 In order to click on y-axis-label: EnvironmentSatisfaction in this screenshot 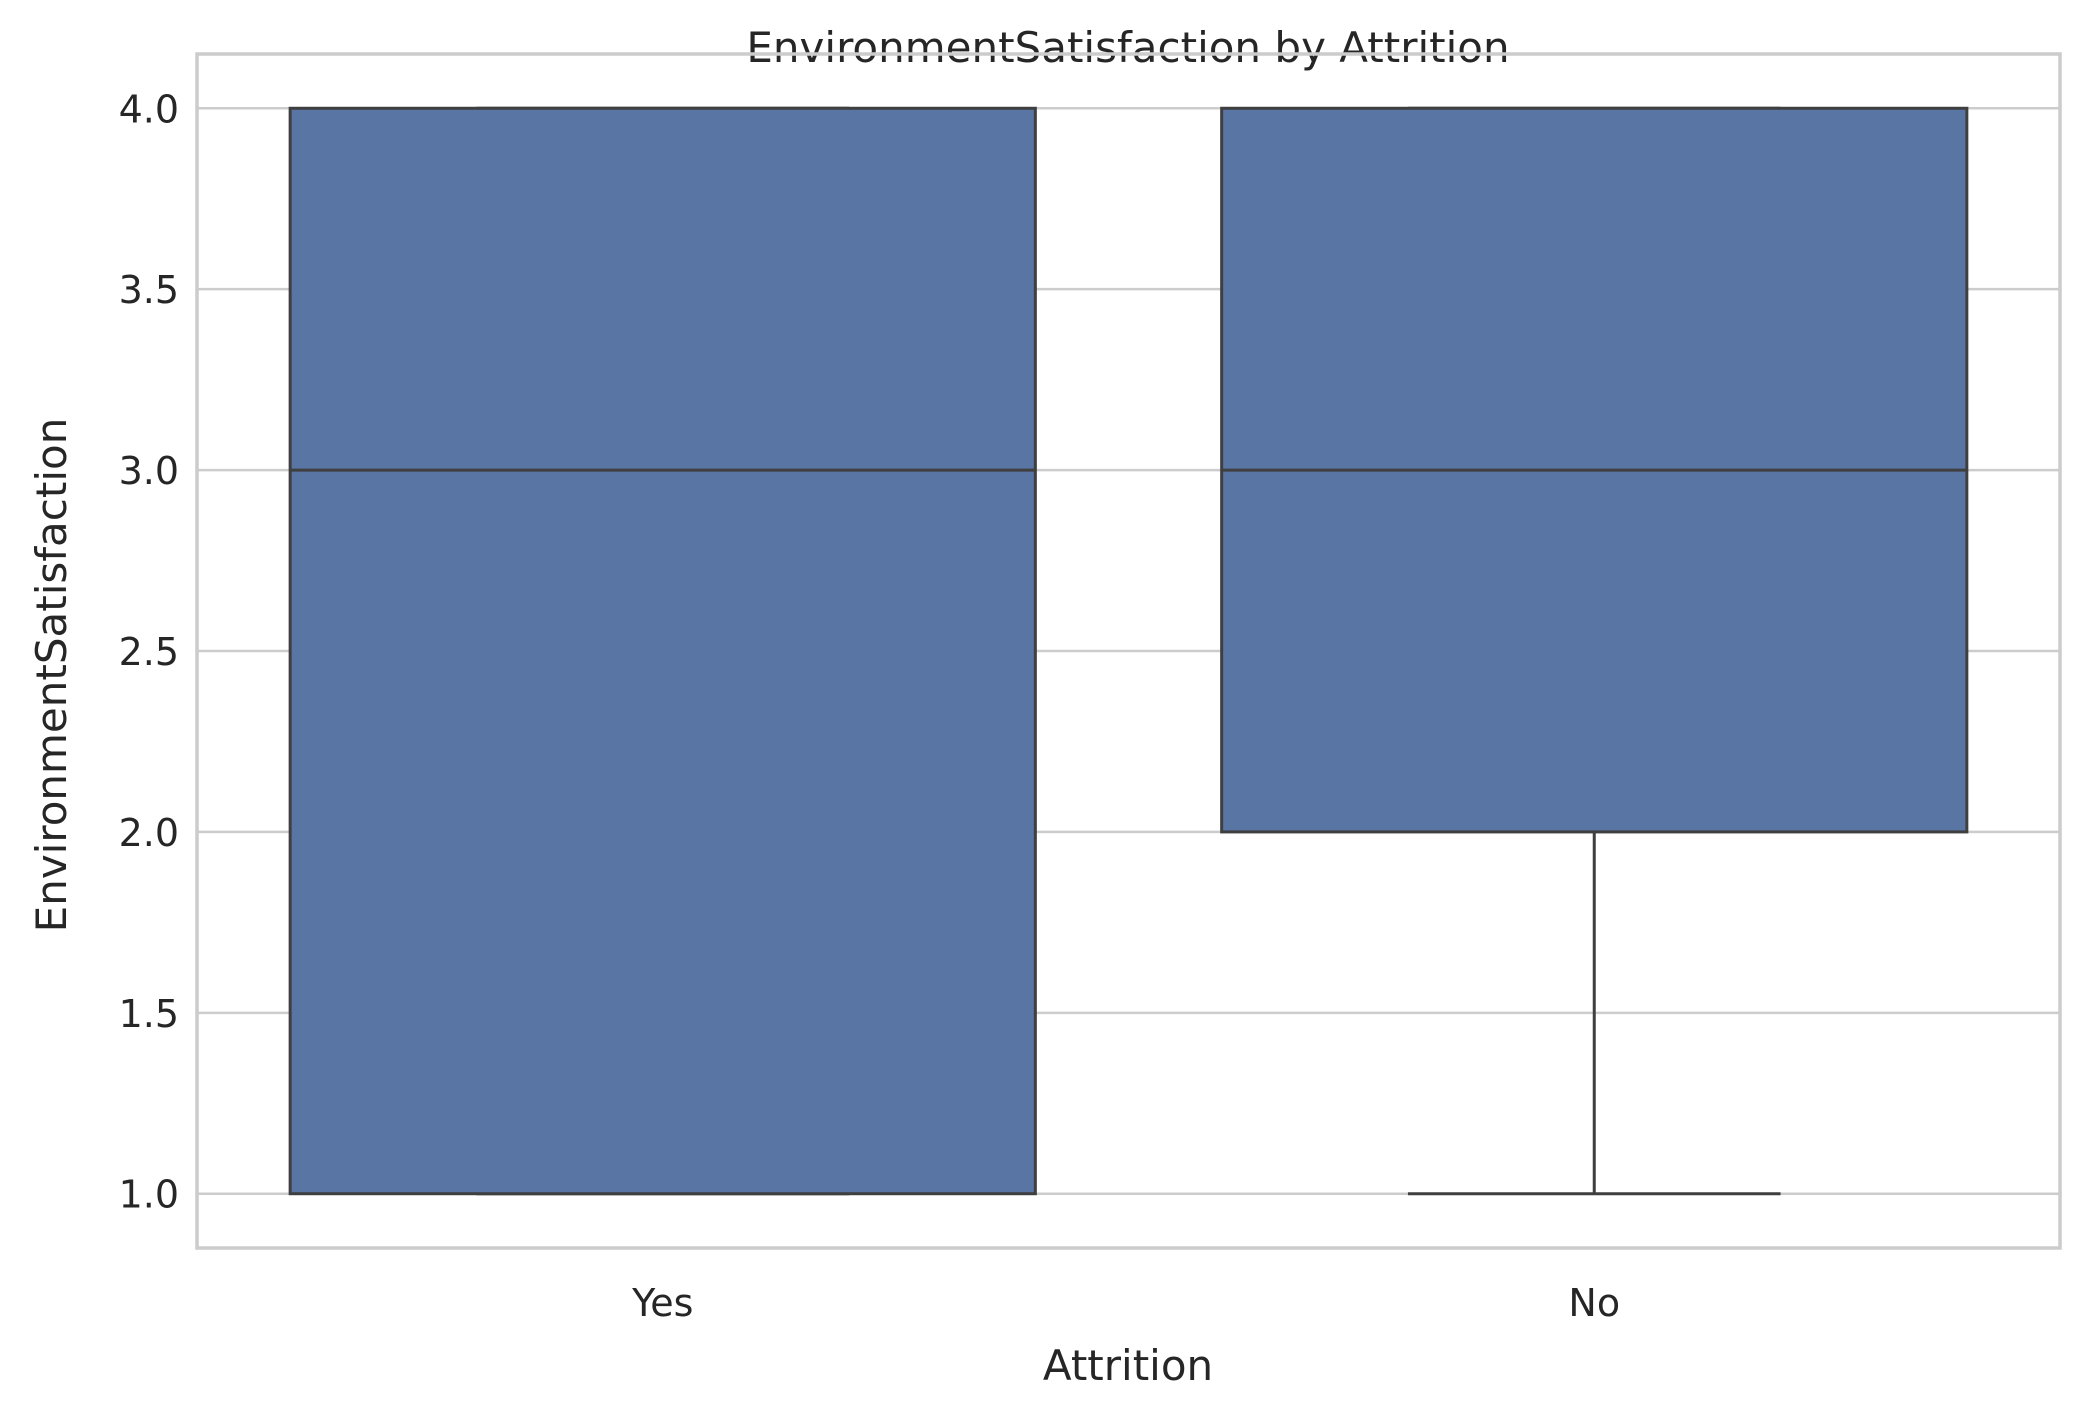, I will do `click(51, 675)`.